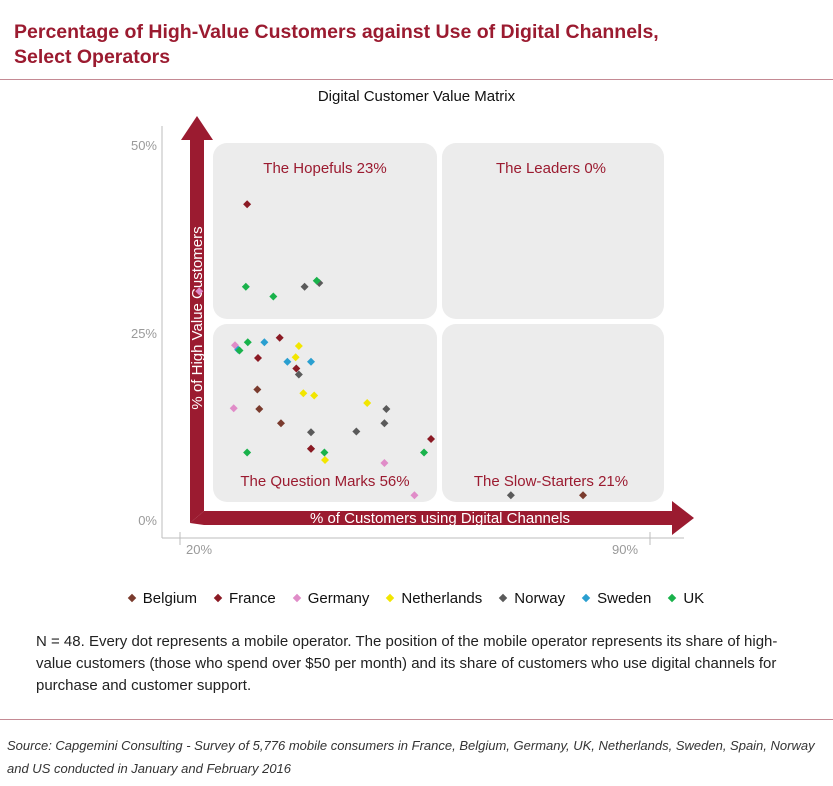 The image size is (833, 786). What do you see at coordinates (624, 598) in the screenshot?
I see `legend-label: Sweden` at bounding box center [624, 598].